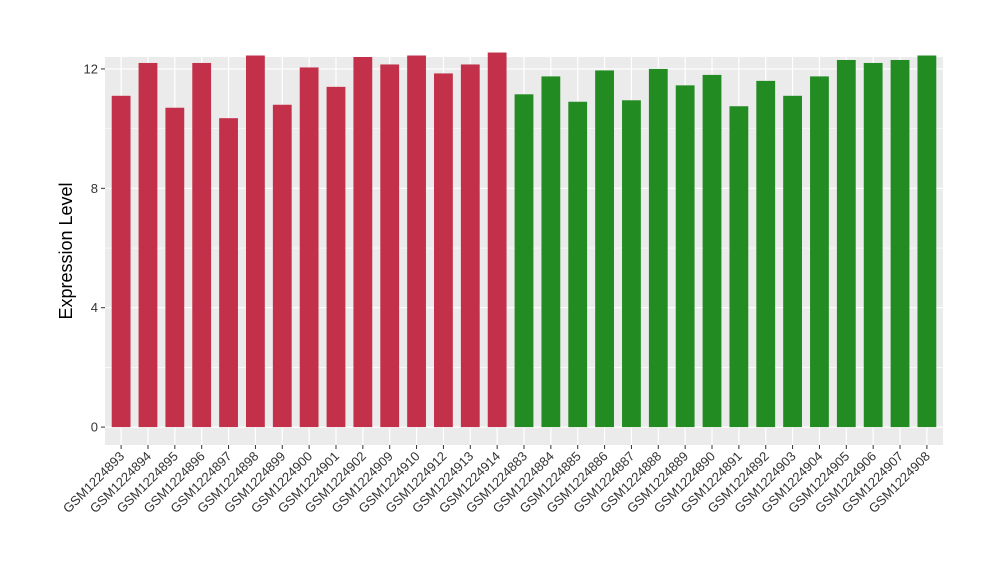  I want to click on bar-GSM1224905, so click(846, 243).